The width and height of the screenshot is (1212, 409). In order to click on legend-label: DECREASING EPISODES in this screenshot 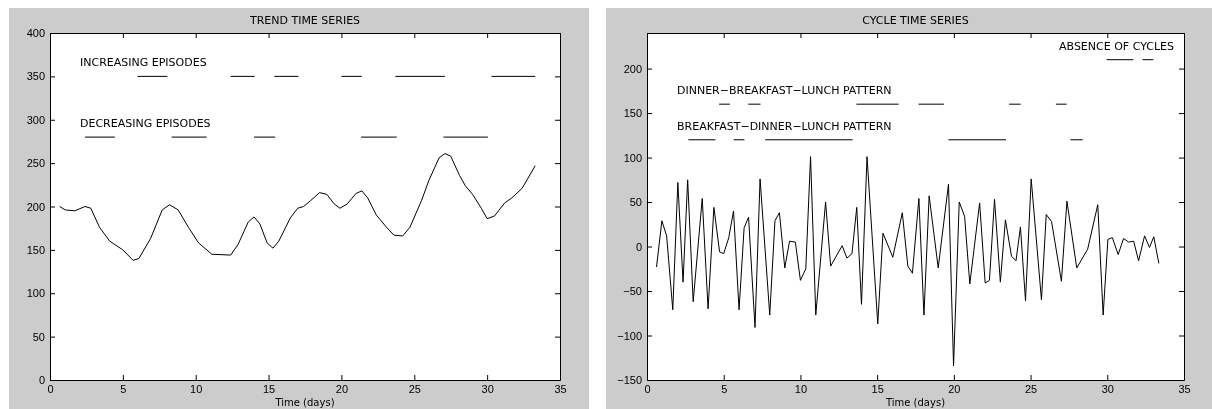, I will do `click(145, 124)`.